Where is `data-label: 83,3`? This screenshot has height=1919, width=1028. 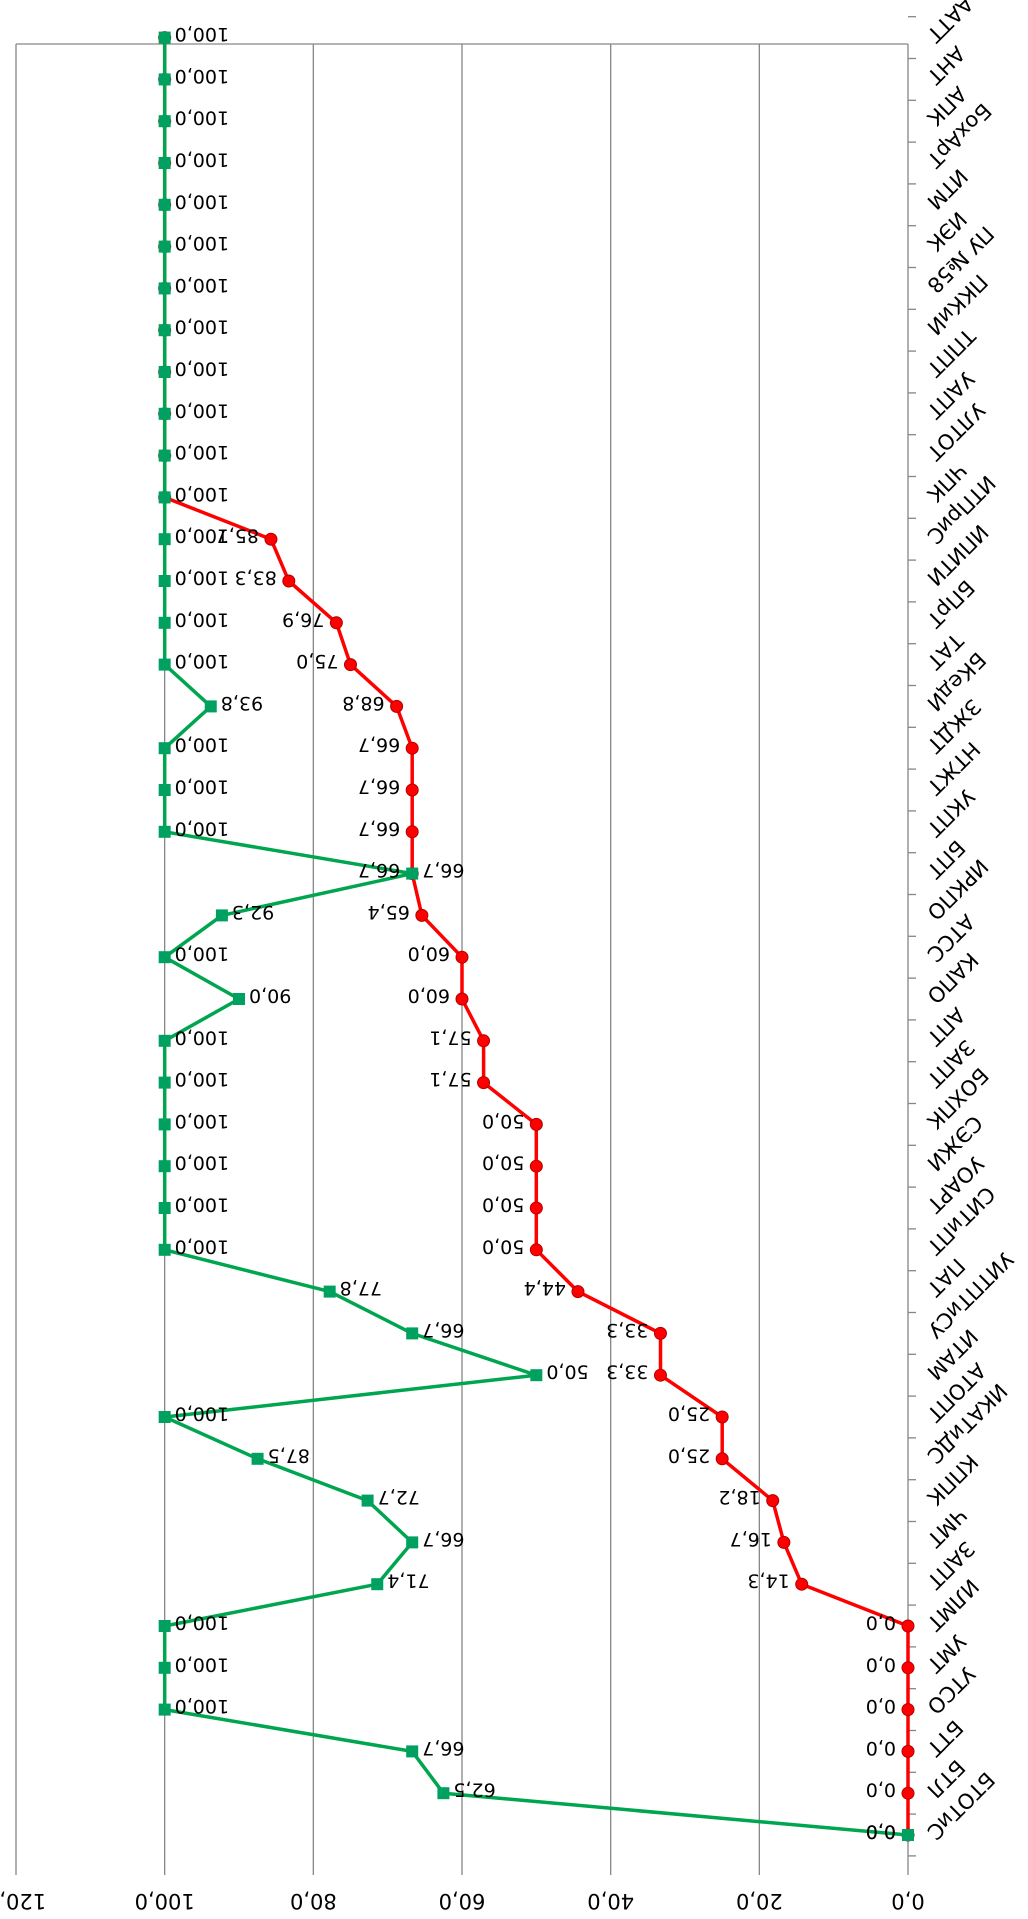
data-label: 83,3 is located at coordinates (255, 578).